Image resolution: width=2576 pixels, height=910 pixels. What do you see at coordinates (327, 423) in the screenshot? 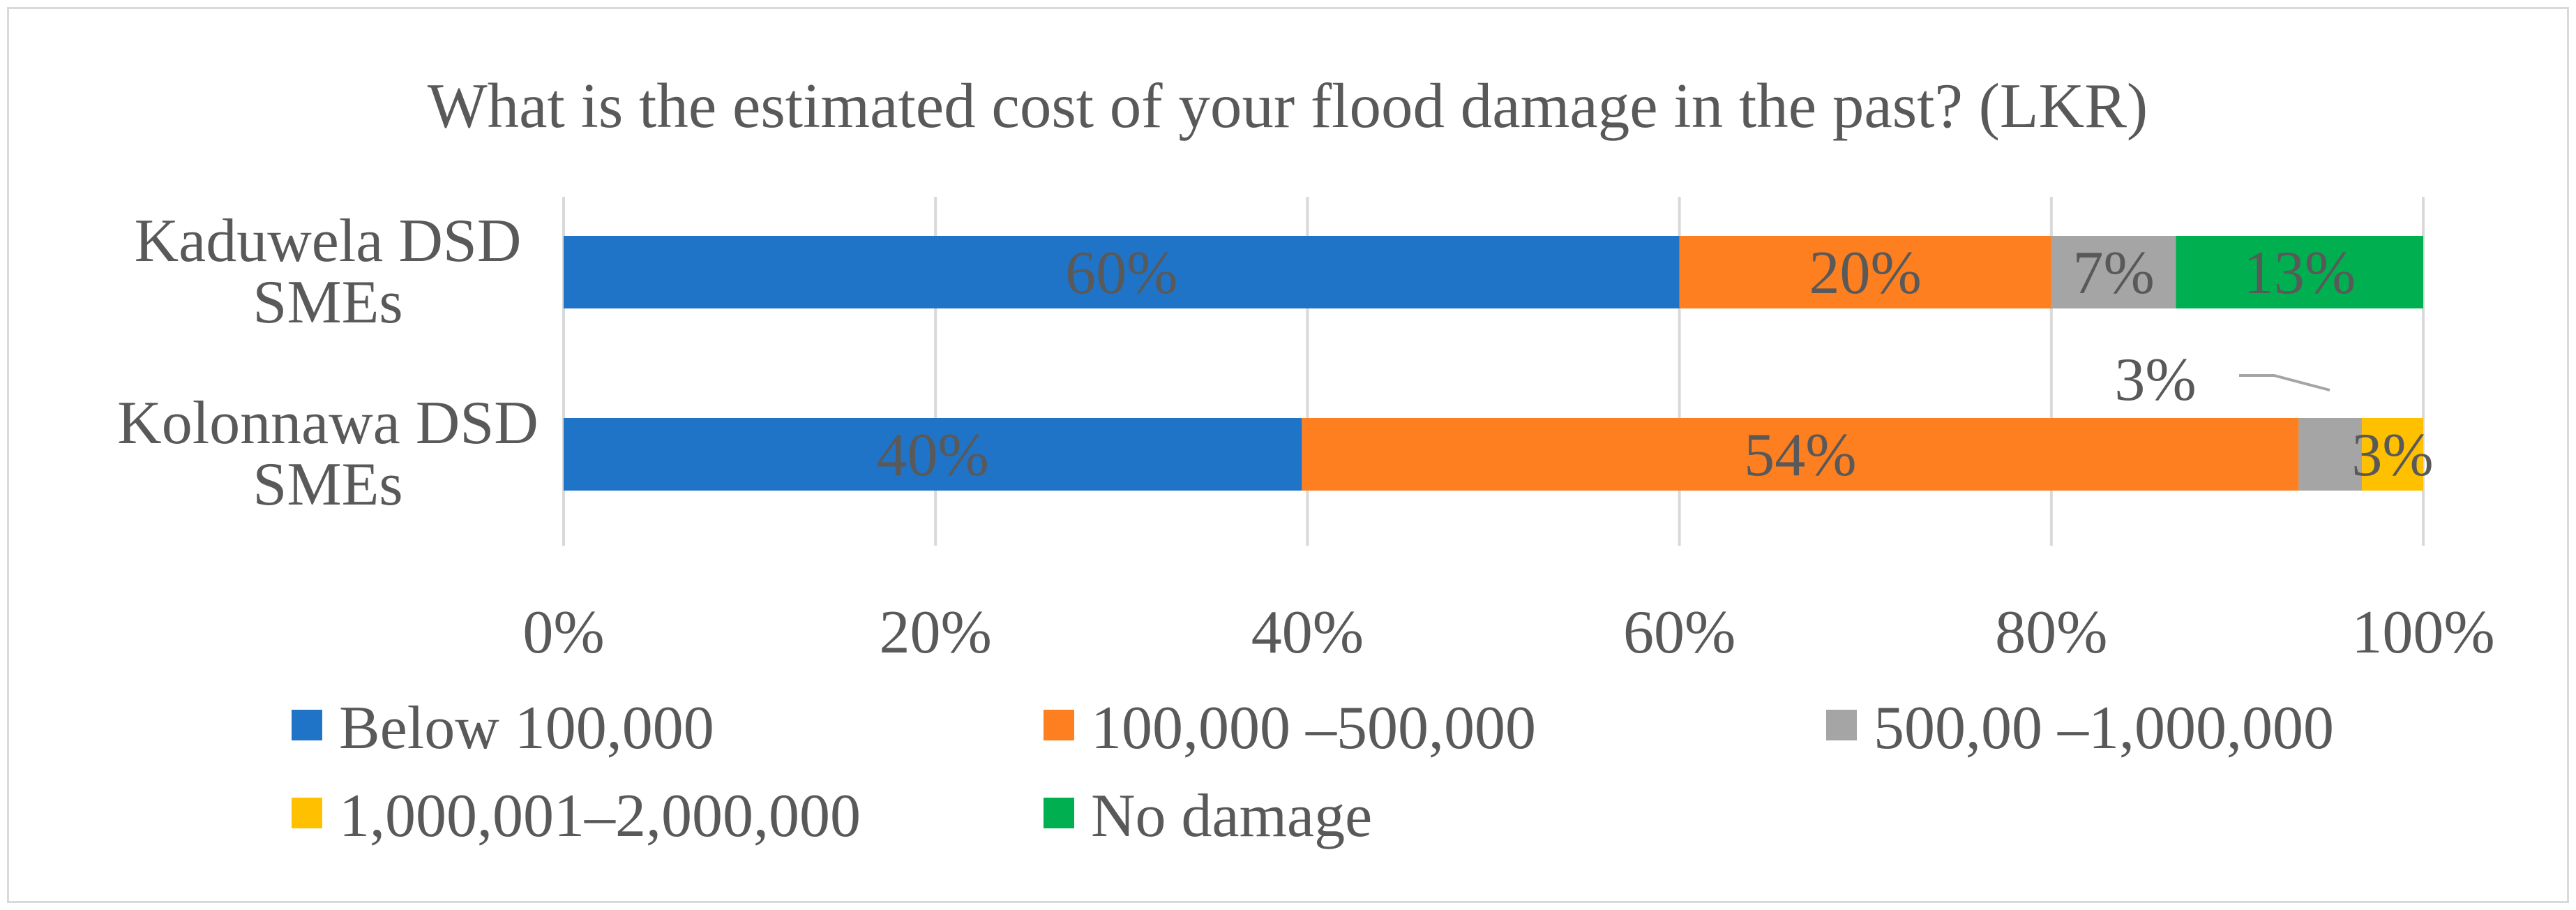
I see `category-label: Kolonnawa DSD` at bounding box center [327, 423].